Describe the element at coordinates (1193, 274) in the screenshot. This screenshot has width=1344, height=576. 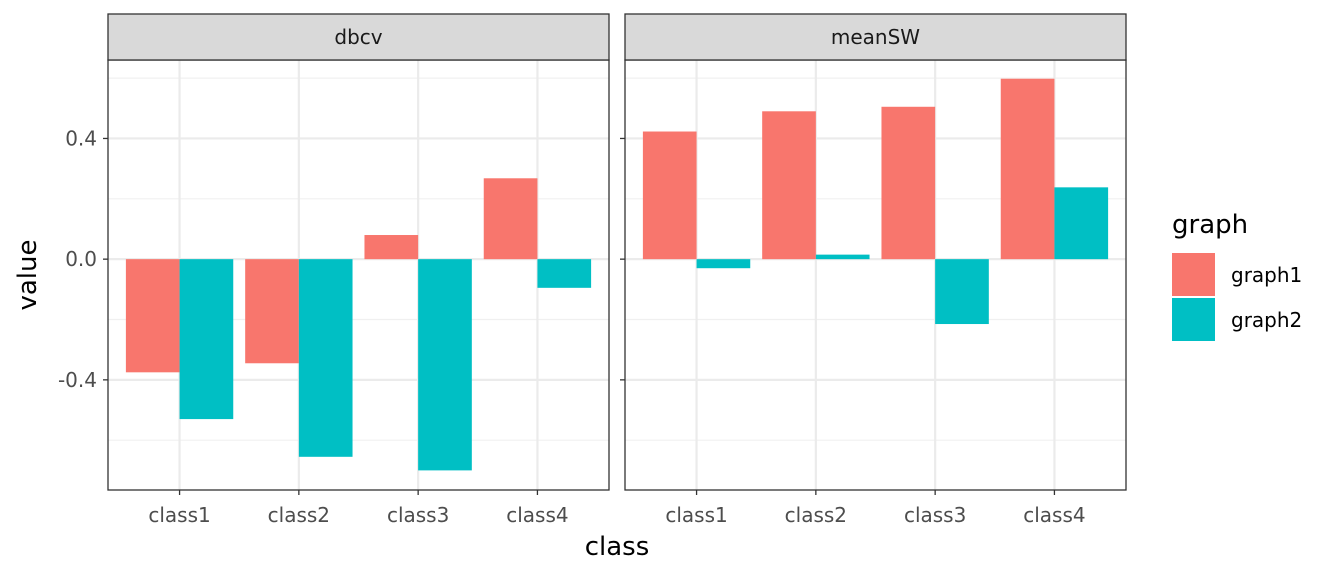
I see `legend-key-graph1` at that location.